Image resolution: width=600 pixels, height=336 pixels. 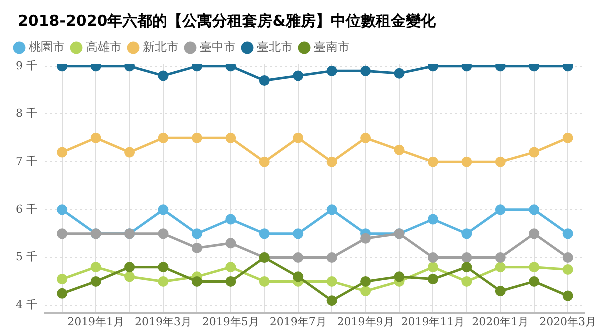 I want to click on y-tick-label: 6 千, so click(x=27, y=209).